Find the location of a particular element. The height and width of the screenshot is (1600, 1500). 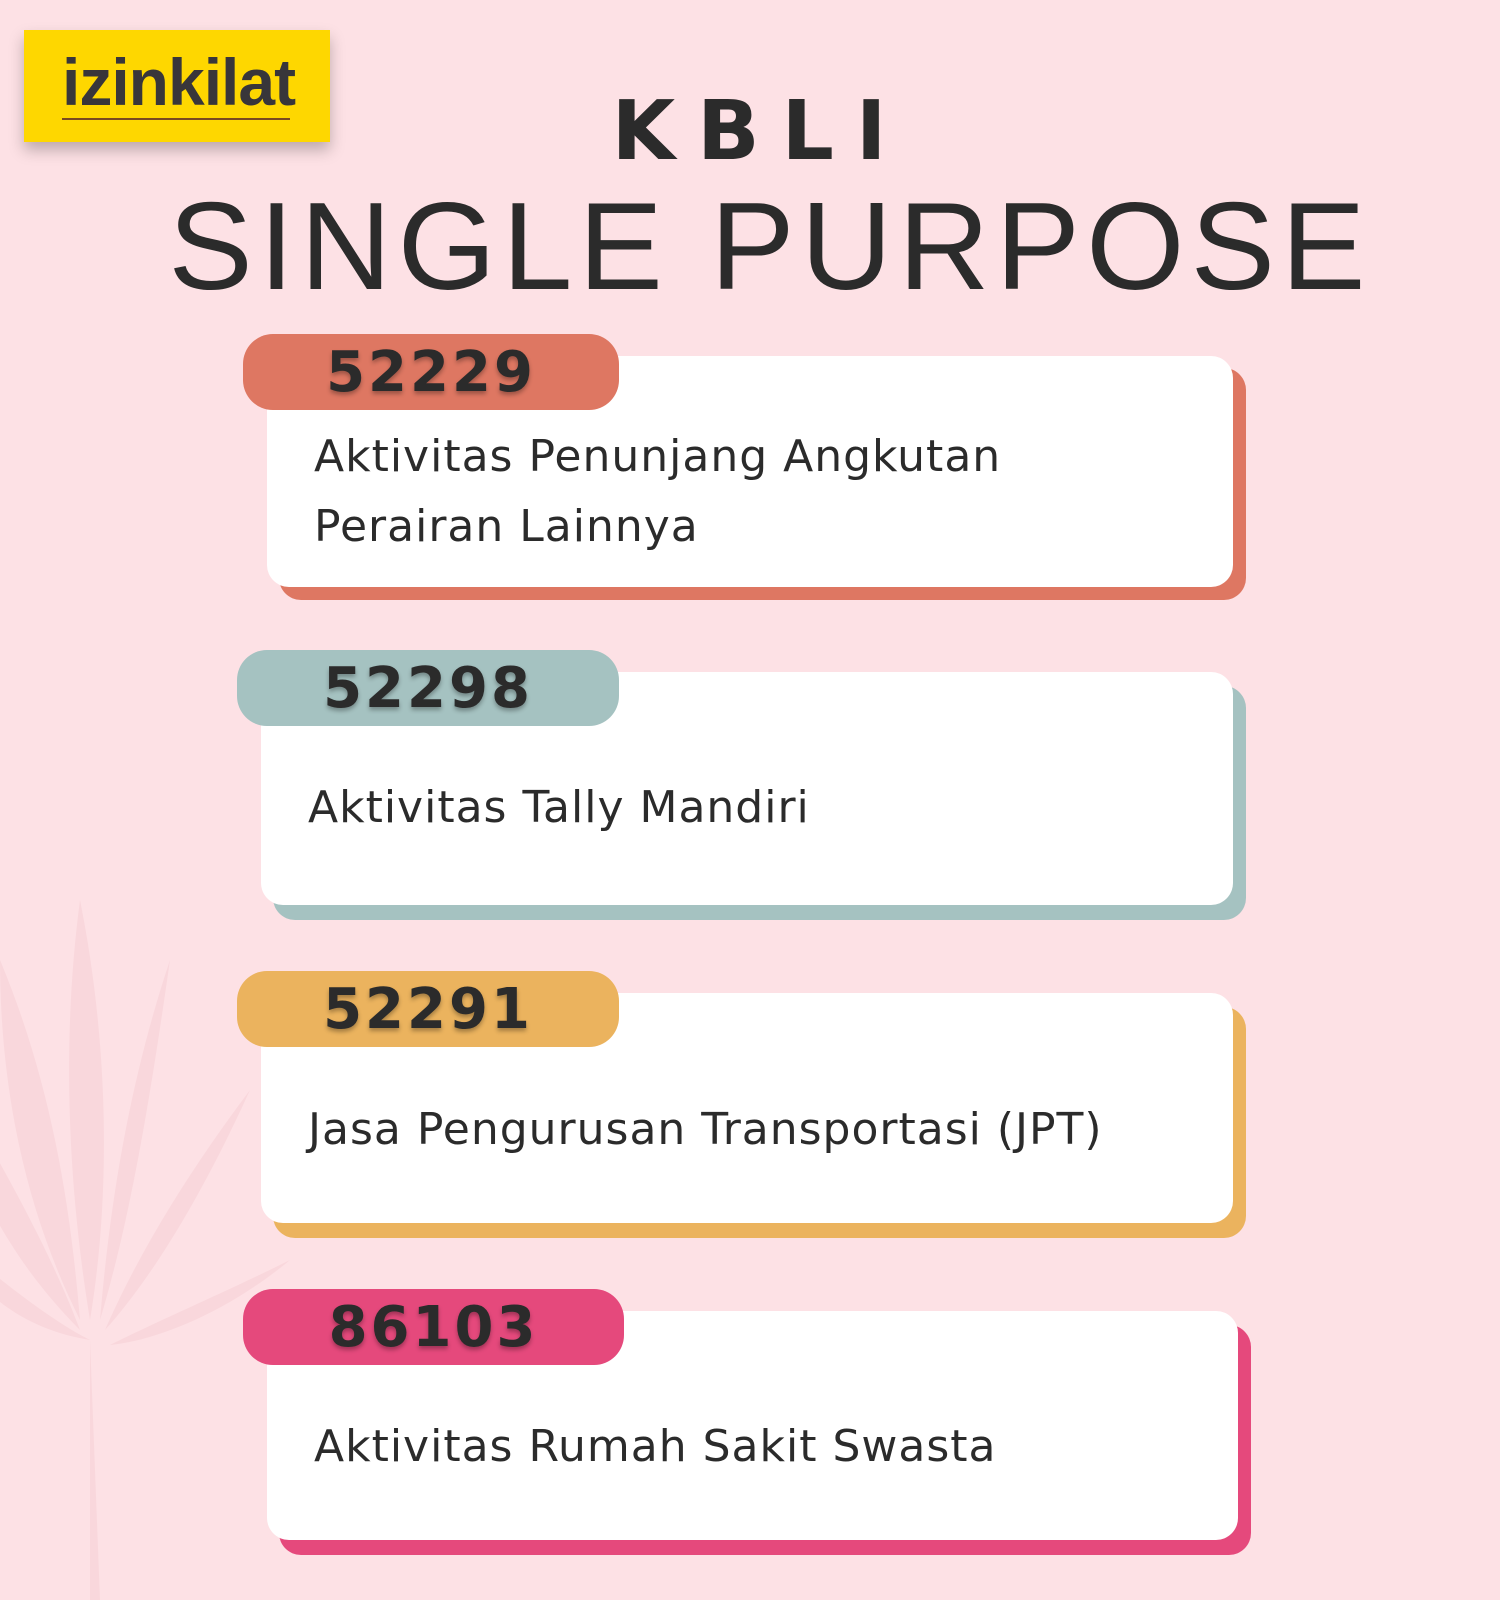

code-badge: 52229 is located at coordinates (431, 372).